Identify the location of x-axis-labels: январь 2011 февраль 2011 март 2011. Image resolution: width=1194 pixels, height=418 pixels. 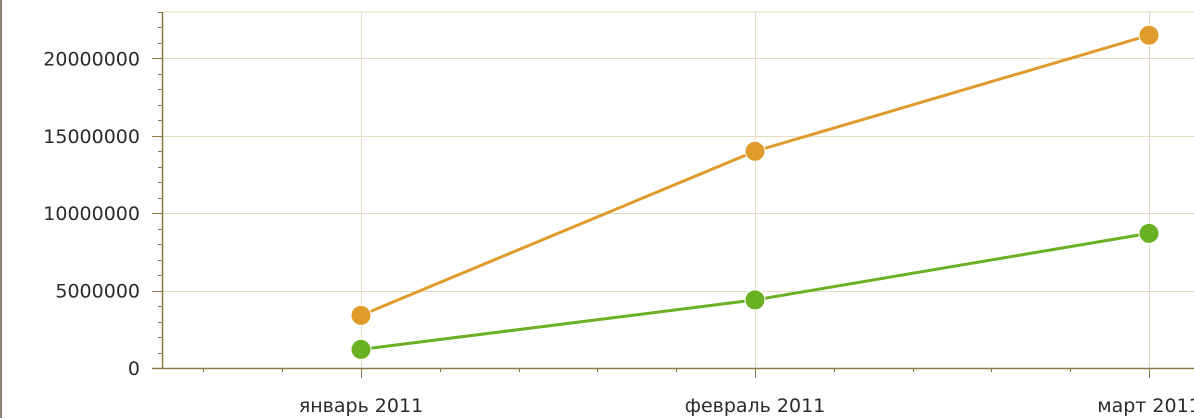
(746, 406).